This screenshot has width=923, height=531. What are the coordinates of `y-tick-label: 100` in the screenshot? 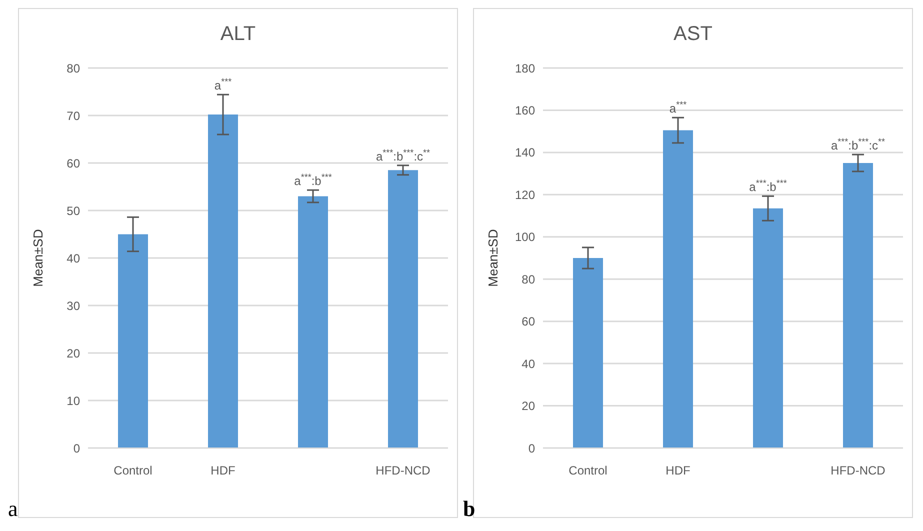 It's located at (525, 237).